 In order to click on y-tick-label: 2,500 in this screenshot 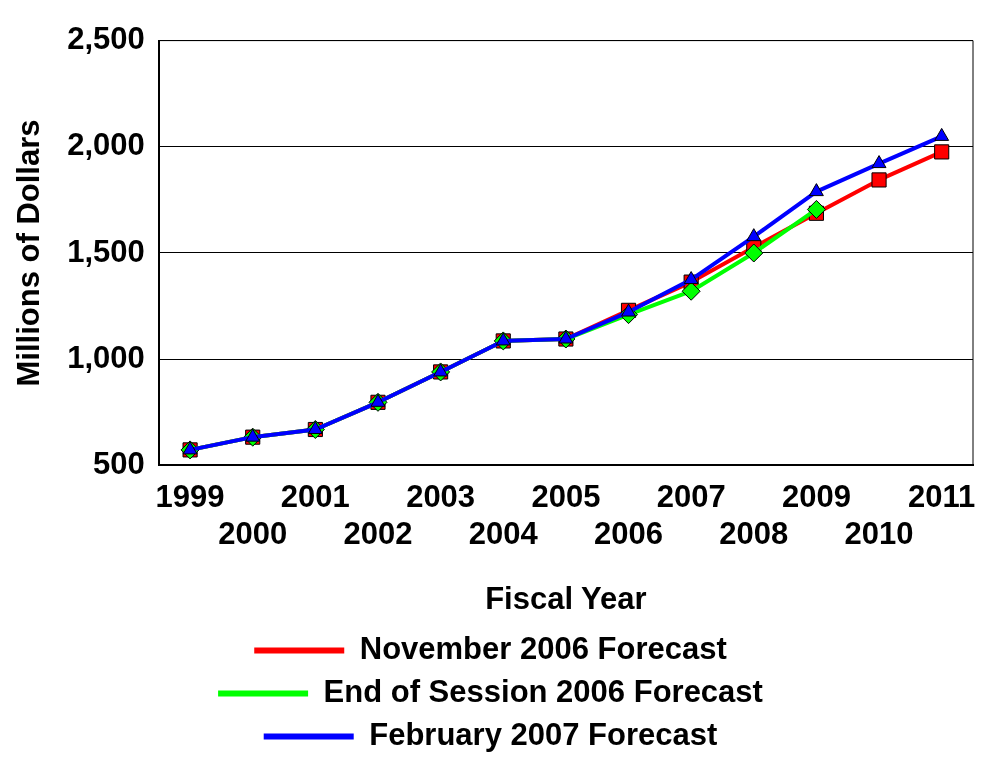, I will do `click(106, 39)`.